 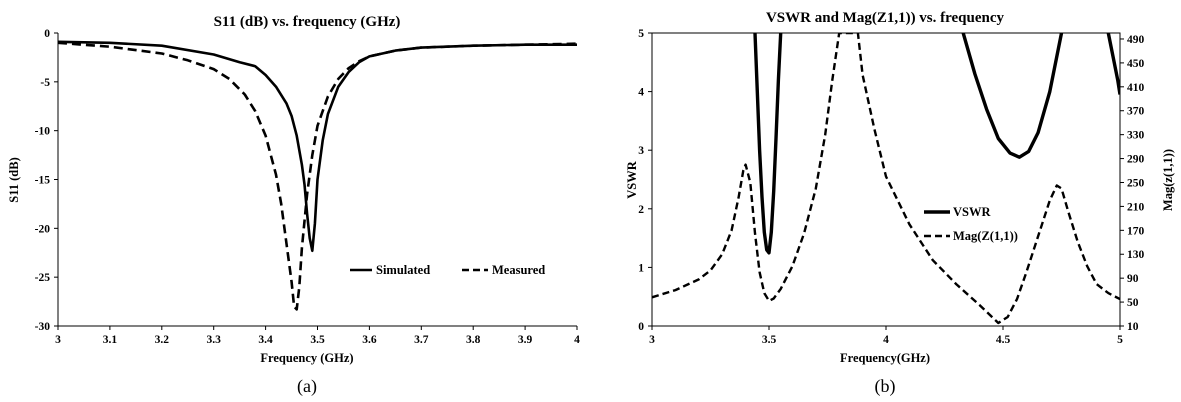 I want to click on chart-a-caption: (a), so click(x=307, y=386).